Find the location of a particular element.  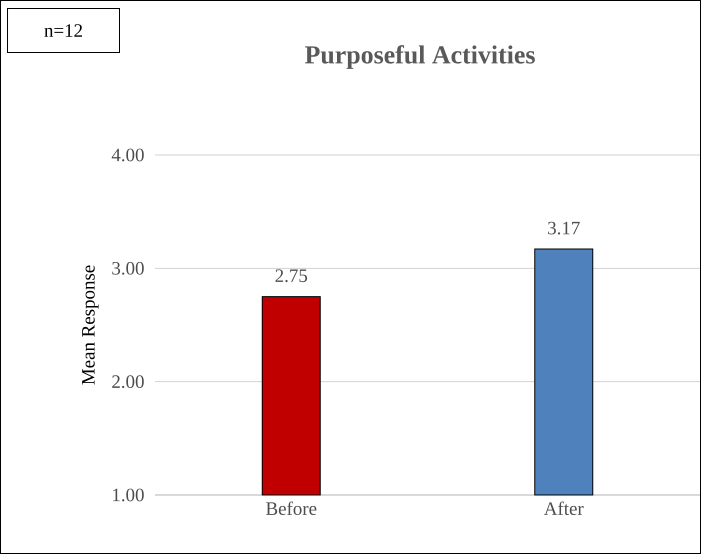

text: n=12 is located at coordinates (63, 30).